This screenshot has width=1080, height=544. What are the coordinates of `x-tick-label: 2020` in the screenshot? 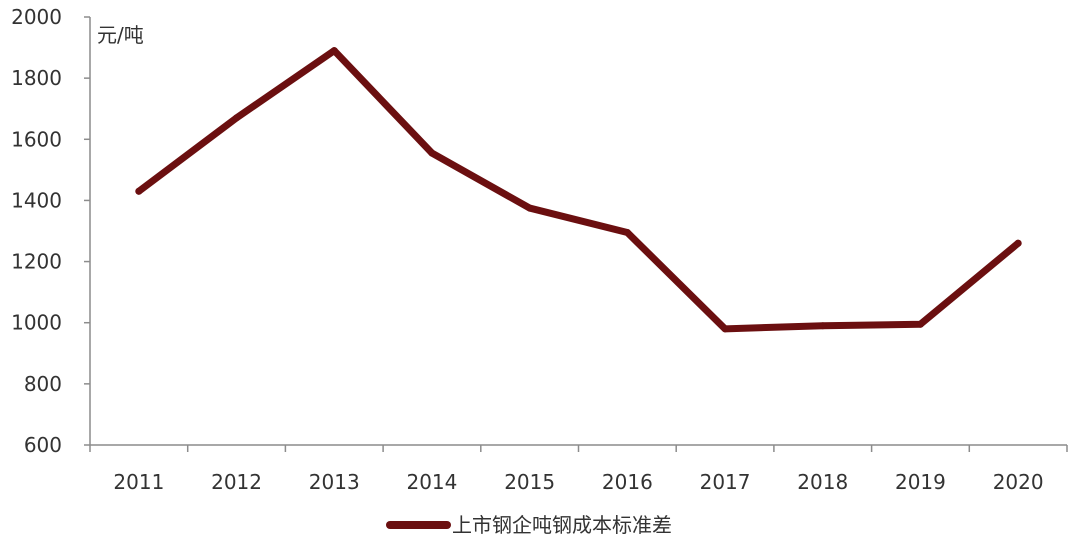 It's located at (1018, 482).